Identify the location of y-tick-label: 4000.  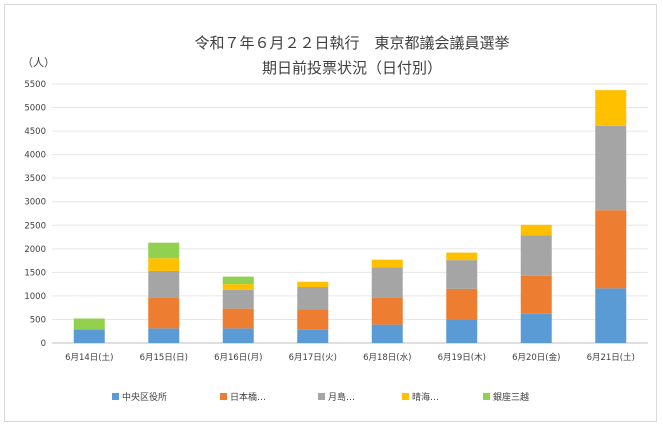
(35, 156).